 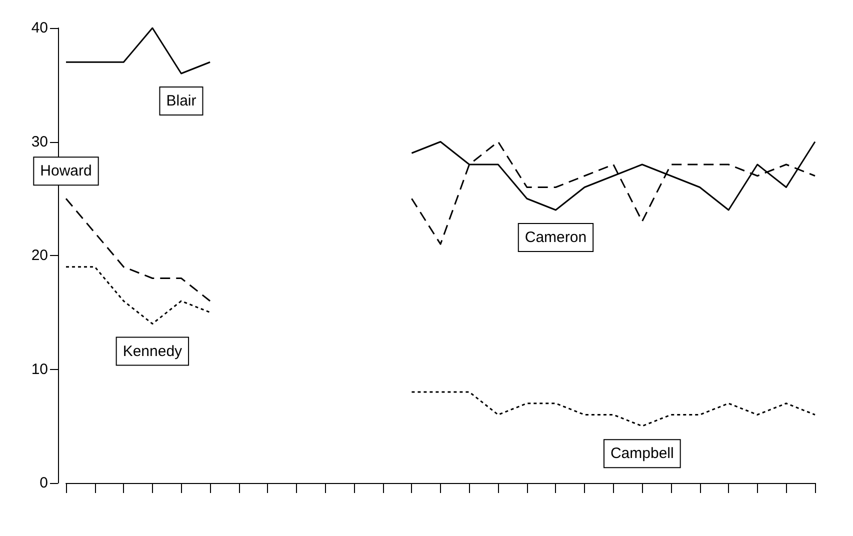 I want to click on series-label: Kennedy, so click(x=152, y=351).